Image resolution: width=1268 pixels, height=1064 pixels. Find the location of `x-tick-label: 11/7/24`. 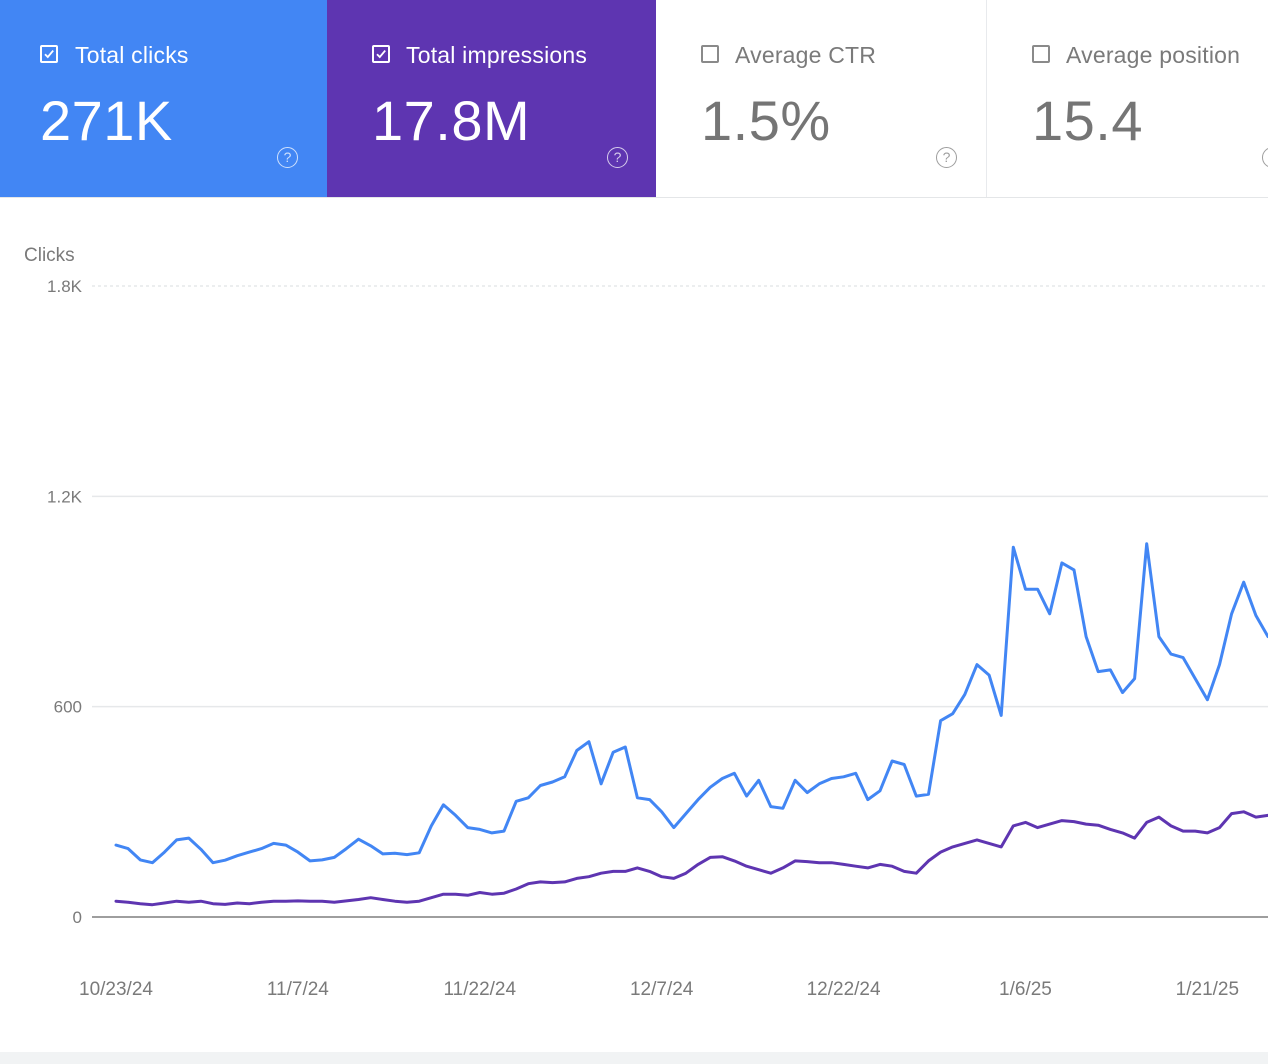

x-tick-label: 11/7/24 is located at coordinates (298, 989).